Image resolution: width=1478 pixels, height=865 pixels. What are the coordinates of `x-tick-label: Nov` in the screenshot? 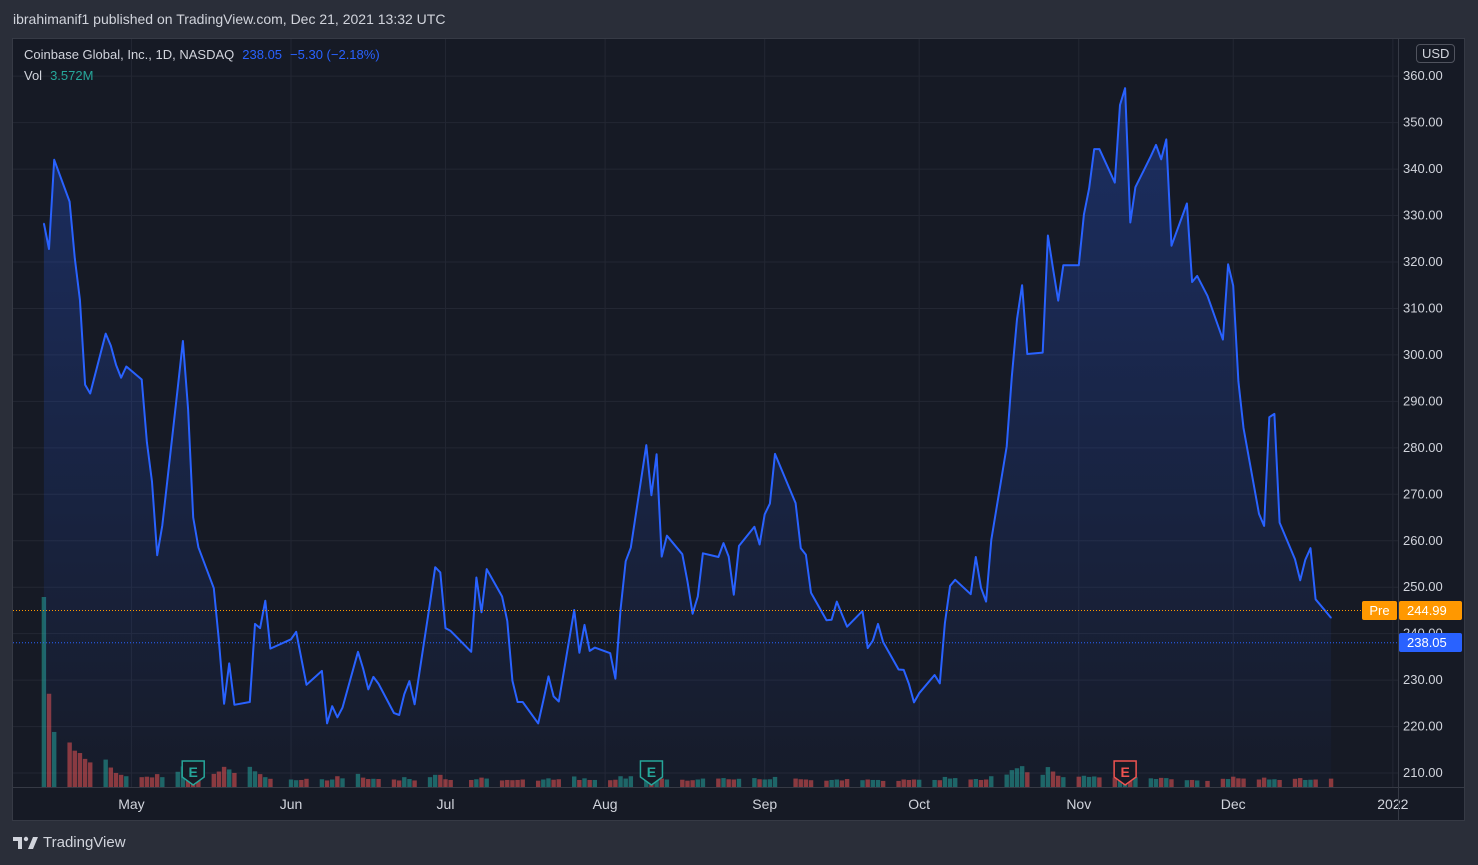 It's located at (1078, 804).